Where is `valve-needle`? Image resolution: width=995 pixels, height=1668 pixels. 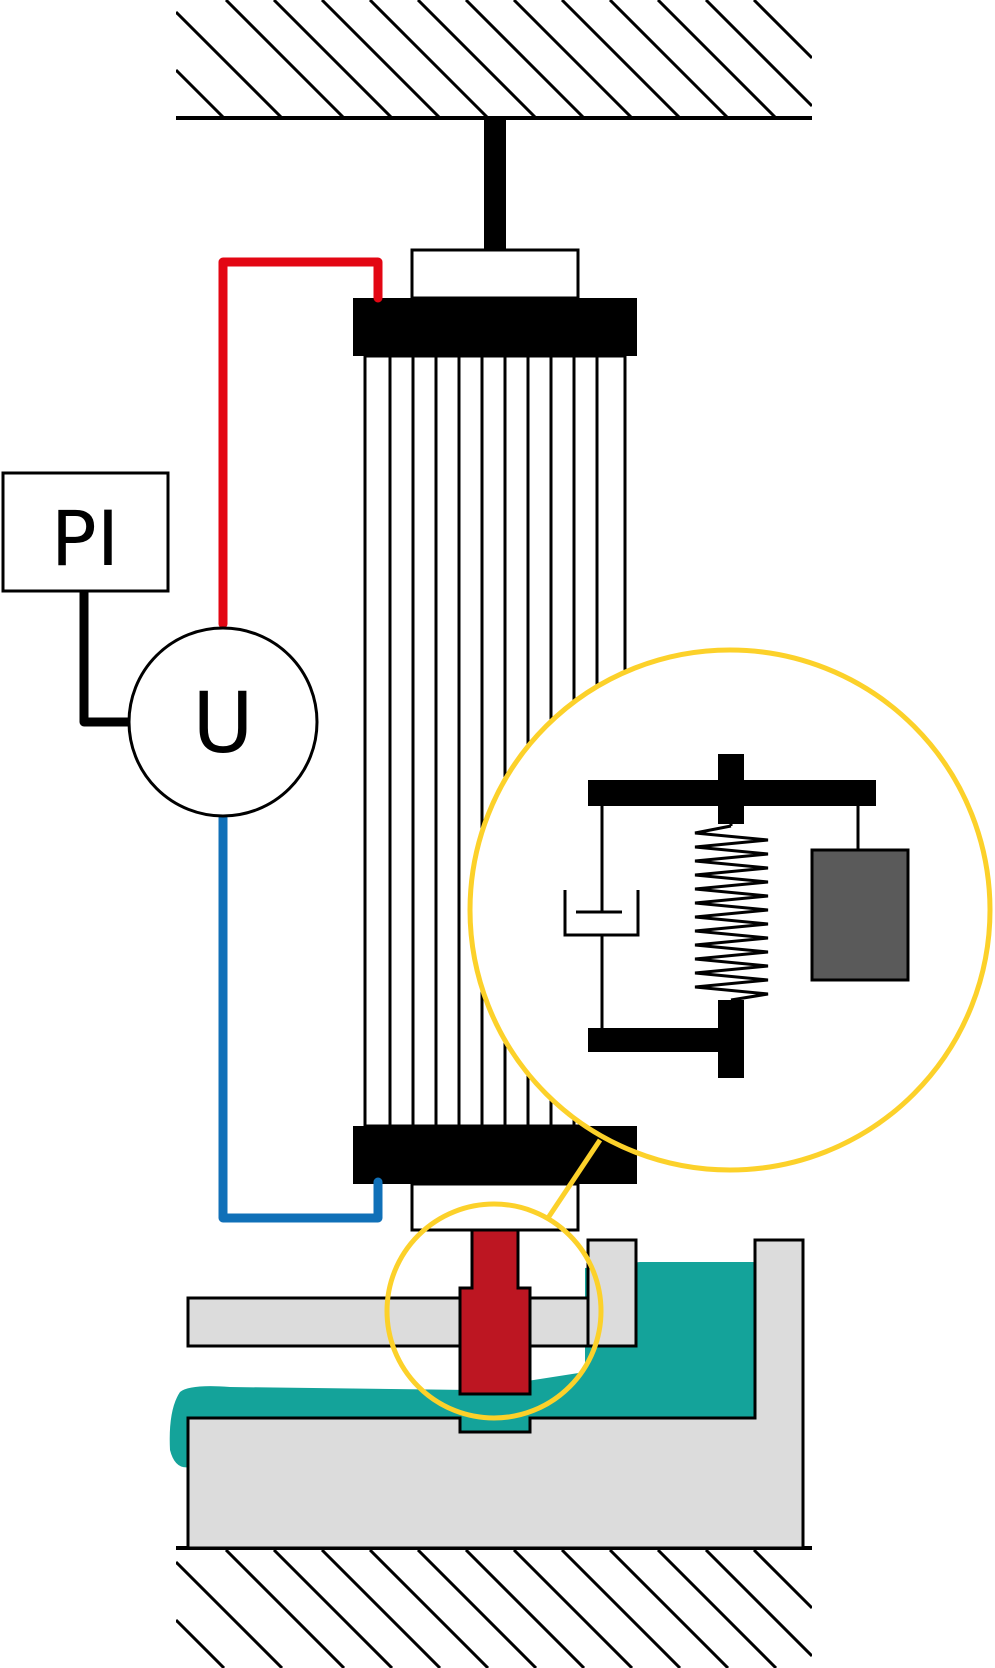 valve-needle is located at coordinates (495, 1312).